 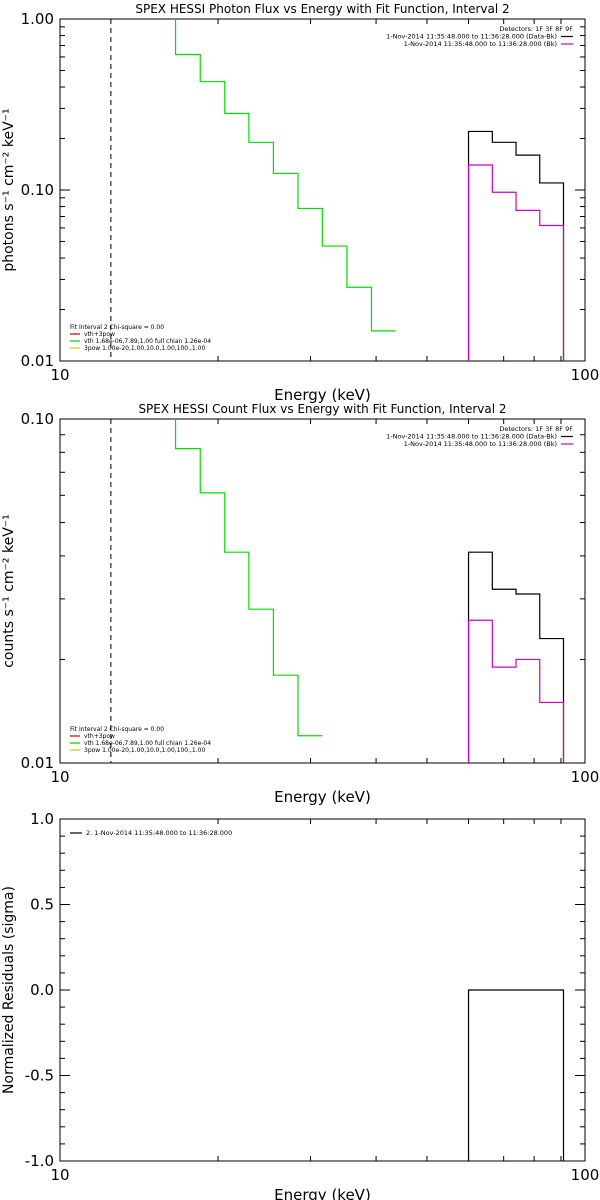 What do you see at coordinates (37, 19) in the screenshot?
I see `y-tick-label: 1.00` at bounding box center [37, 19].